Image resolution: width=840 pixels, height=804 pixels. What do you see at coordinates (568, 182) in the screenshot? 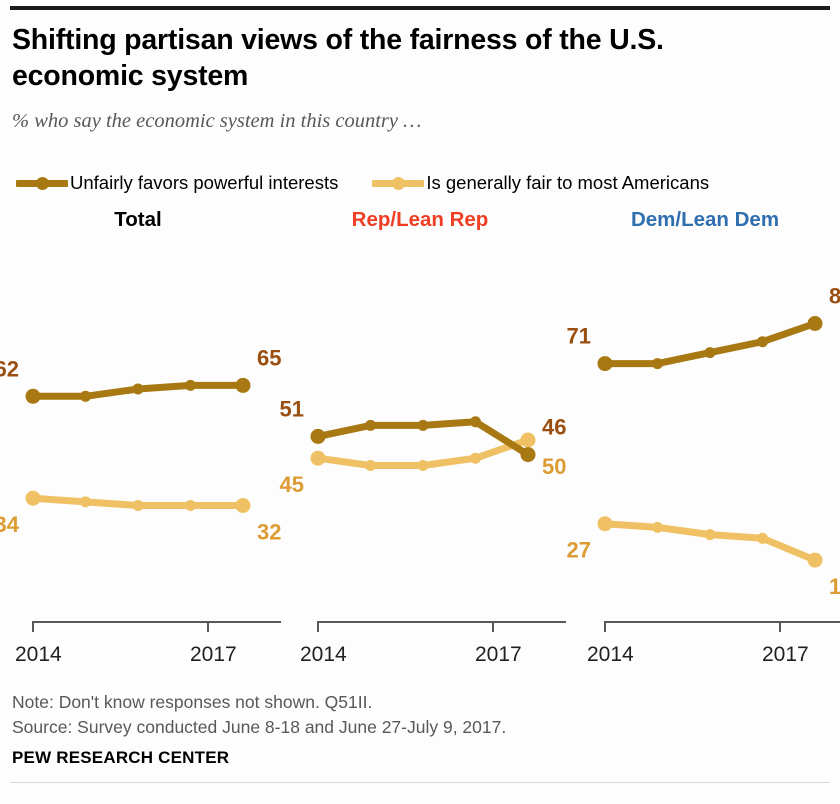
I see `legend-label-fair: Is generally fair to most Americans` at bounding box center [568, 182].